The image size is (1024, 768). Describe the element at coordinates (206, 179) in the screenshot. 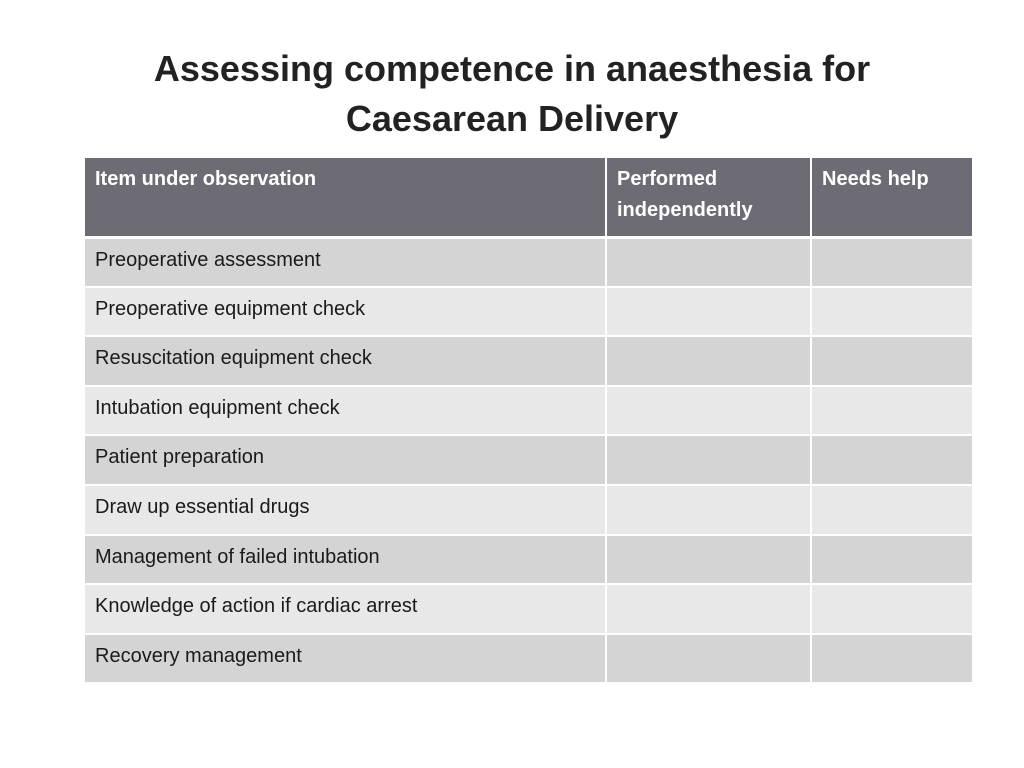

I see `header-item-label: Item under observation` at that location.